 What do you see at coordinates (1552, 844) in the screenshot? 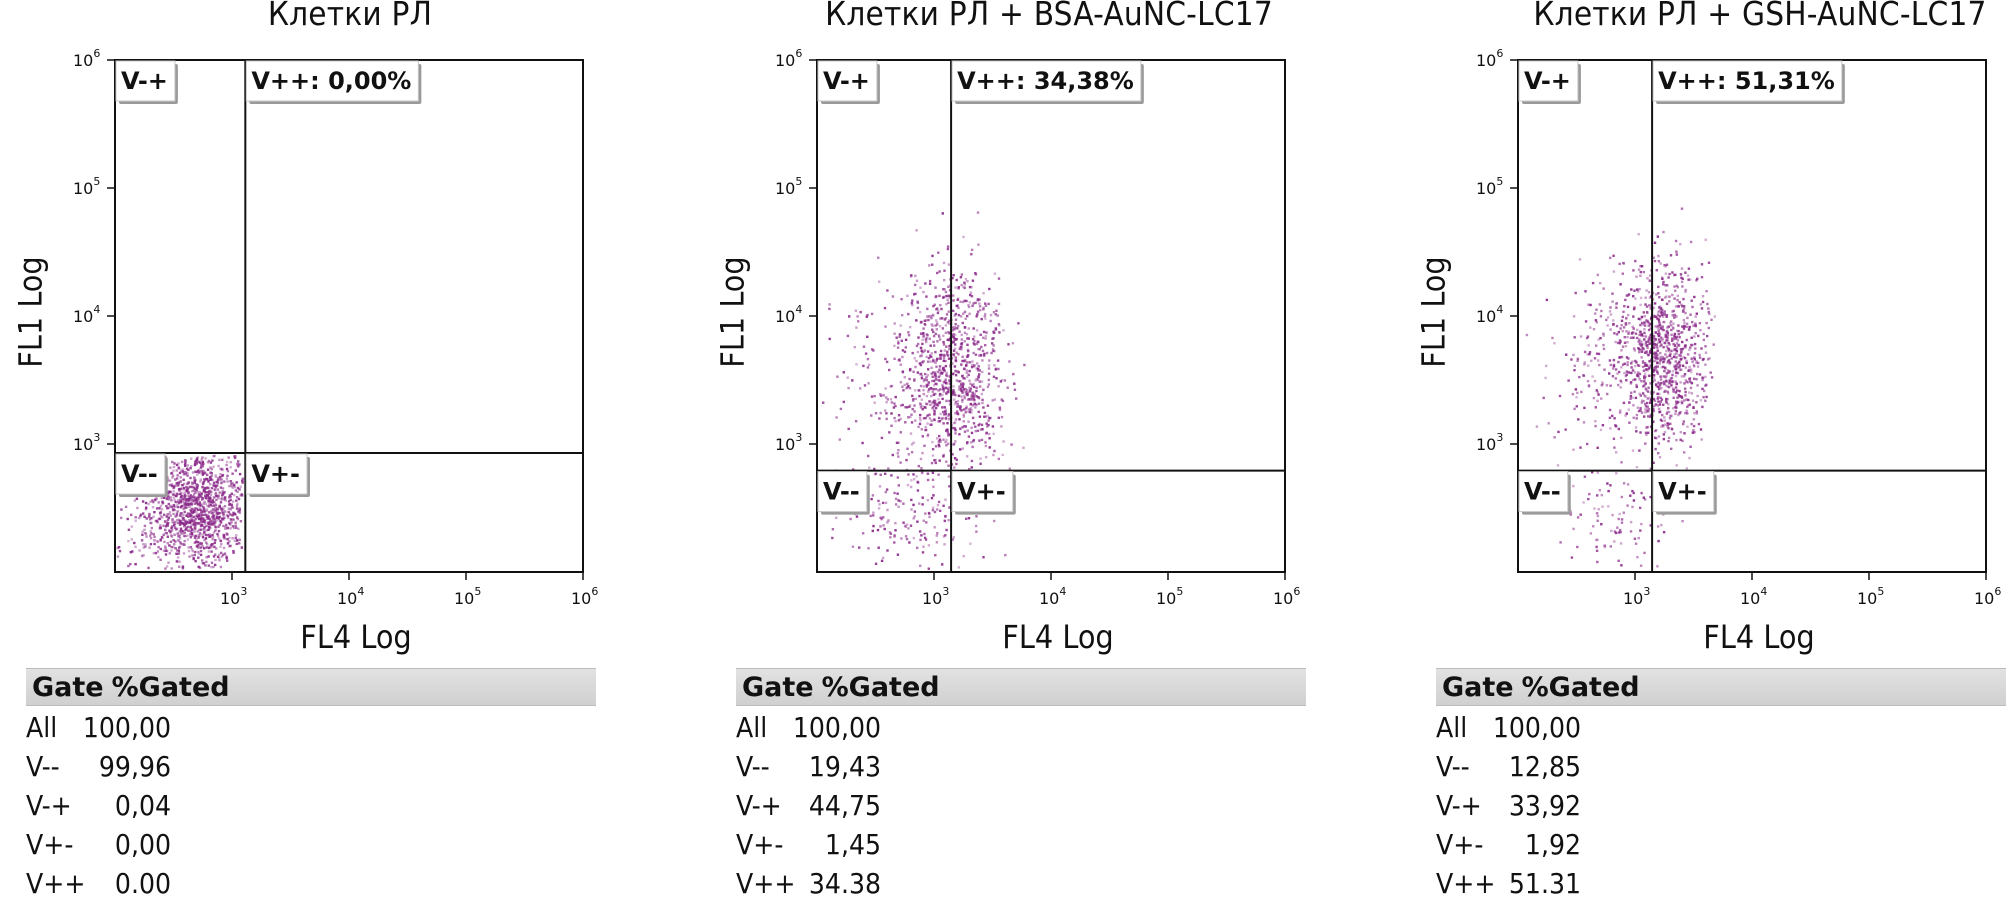
I see `gated-percent: 1,92` at bounding box center [1552, 844].